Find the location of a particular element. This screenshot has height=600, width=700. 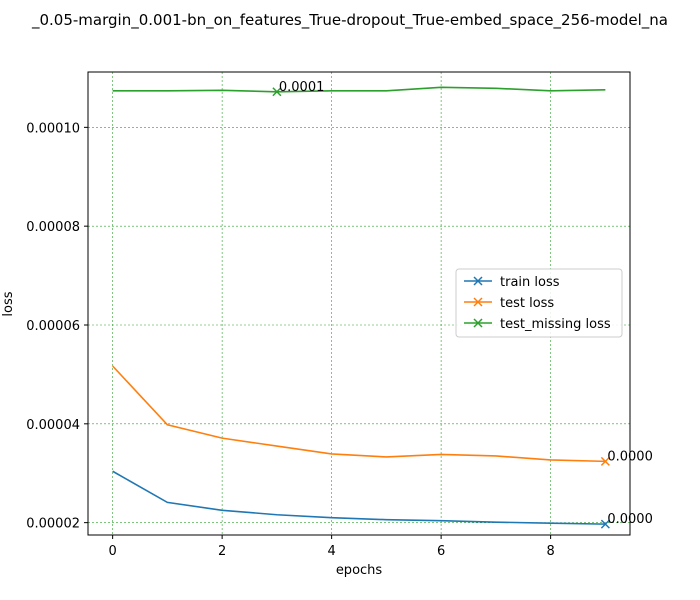

y-tick-label: 0.00004 is located at coordinates (53, 425).